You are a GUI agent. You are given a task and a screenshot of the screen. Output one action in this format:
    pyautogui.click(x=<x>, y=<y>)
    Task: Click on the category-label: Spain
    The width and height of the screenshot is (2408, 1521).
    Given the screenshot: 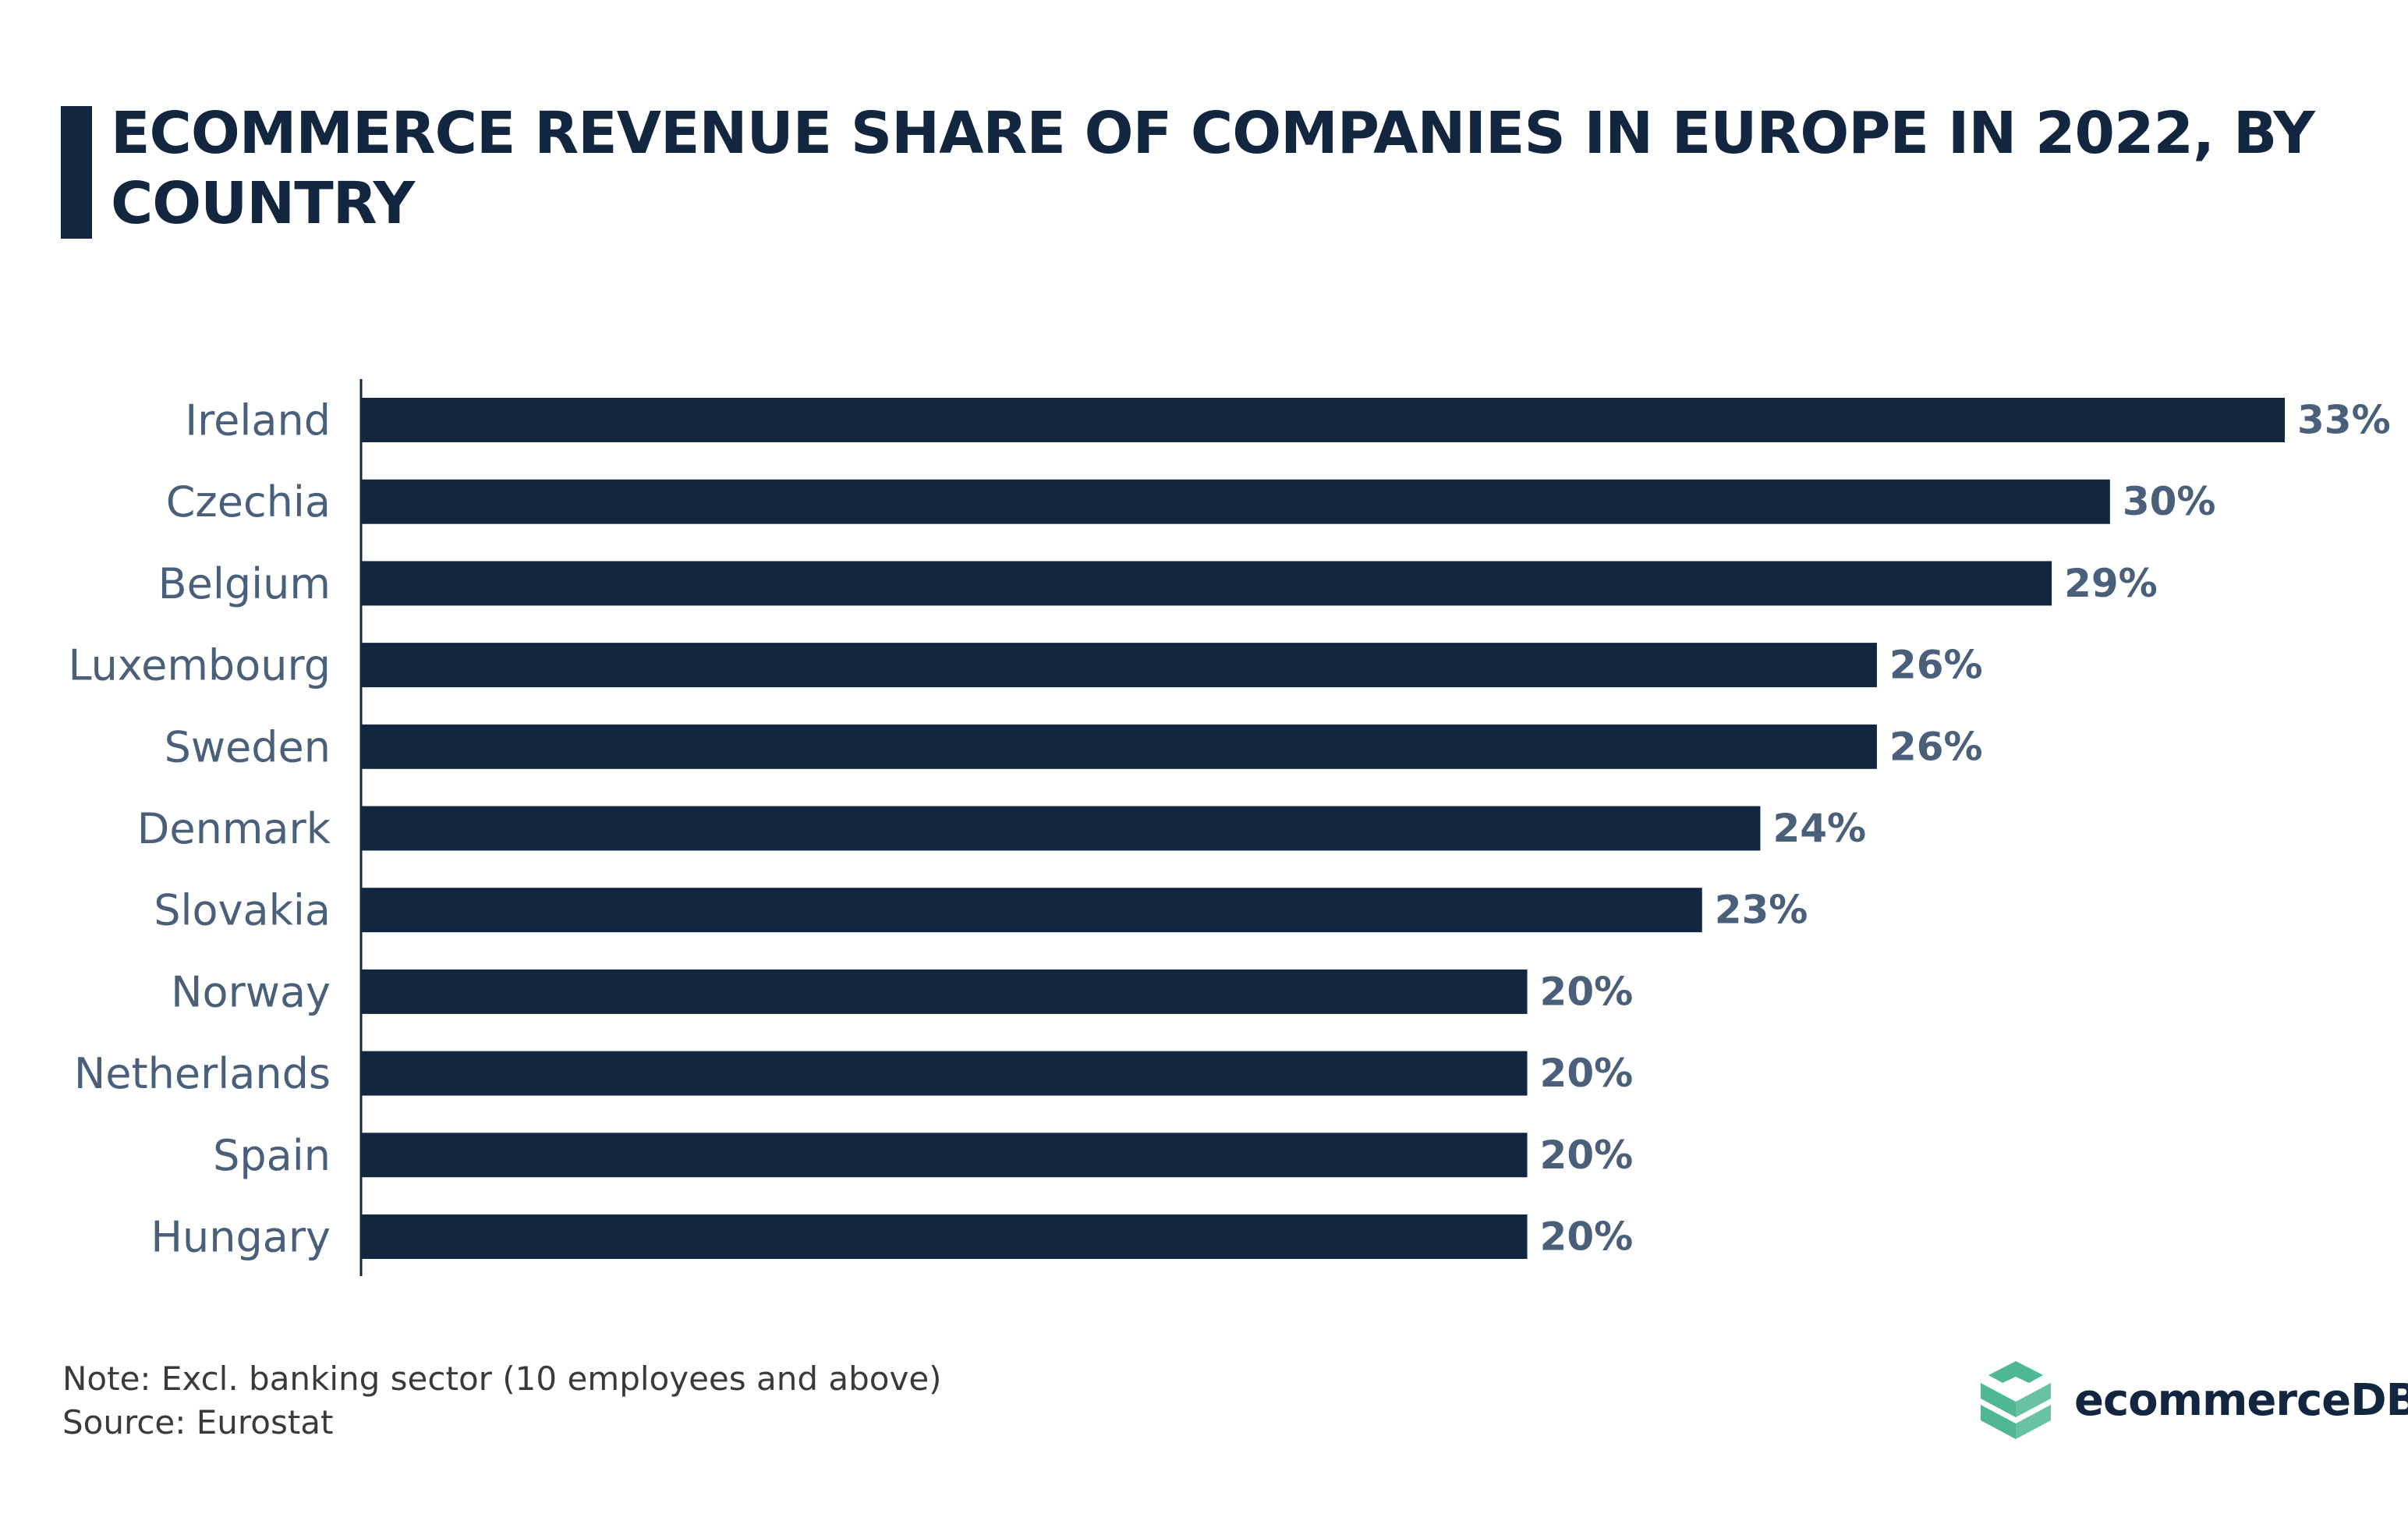 What is the action you would take?
    pyautogui.click(x=272, y=1156)
    